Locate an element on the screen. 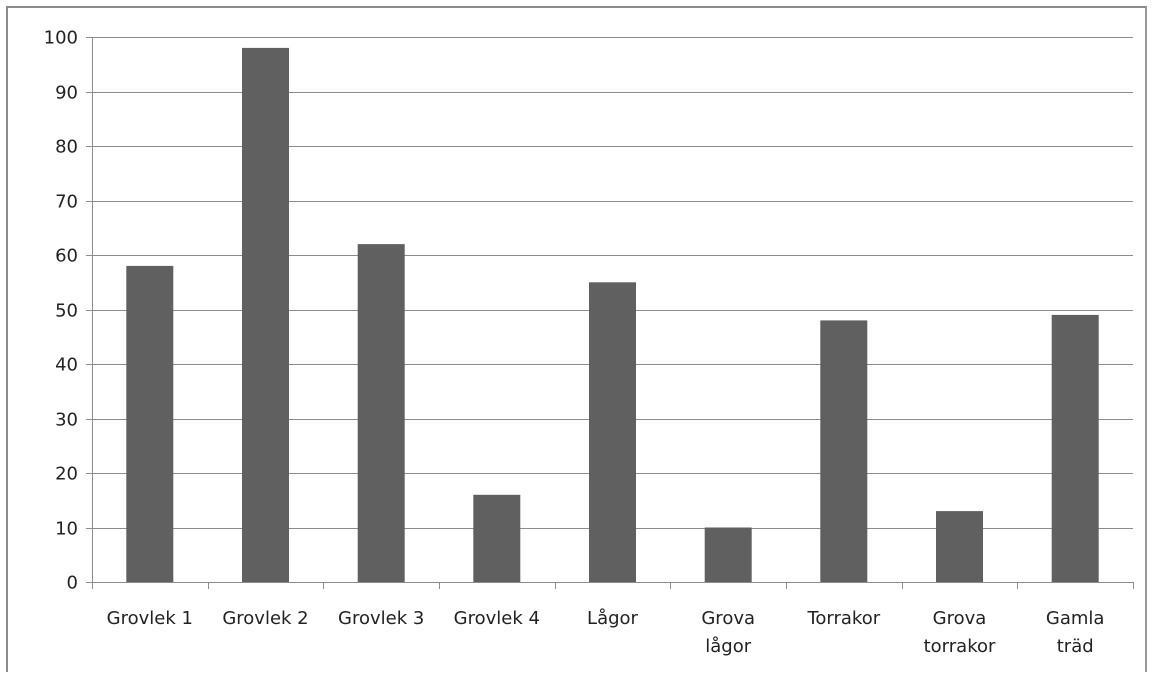  x-tick-label: träd is located at coordinates (1075, 646).